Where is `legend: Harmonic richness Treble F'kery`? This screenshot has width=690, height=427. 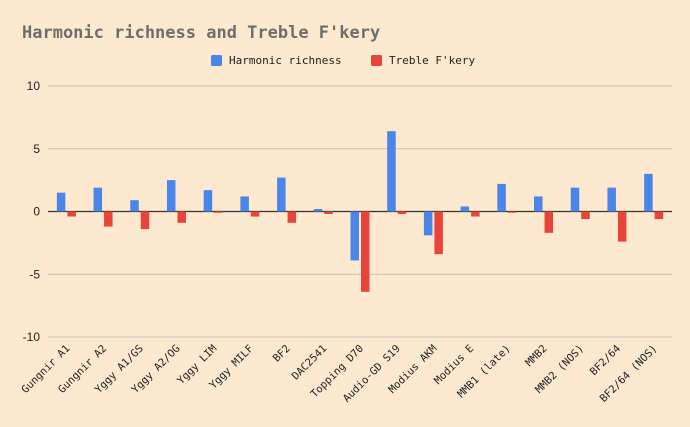
legend: Harmonic richness Treble F'kery is located at coordinates (343, 60).